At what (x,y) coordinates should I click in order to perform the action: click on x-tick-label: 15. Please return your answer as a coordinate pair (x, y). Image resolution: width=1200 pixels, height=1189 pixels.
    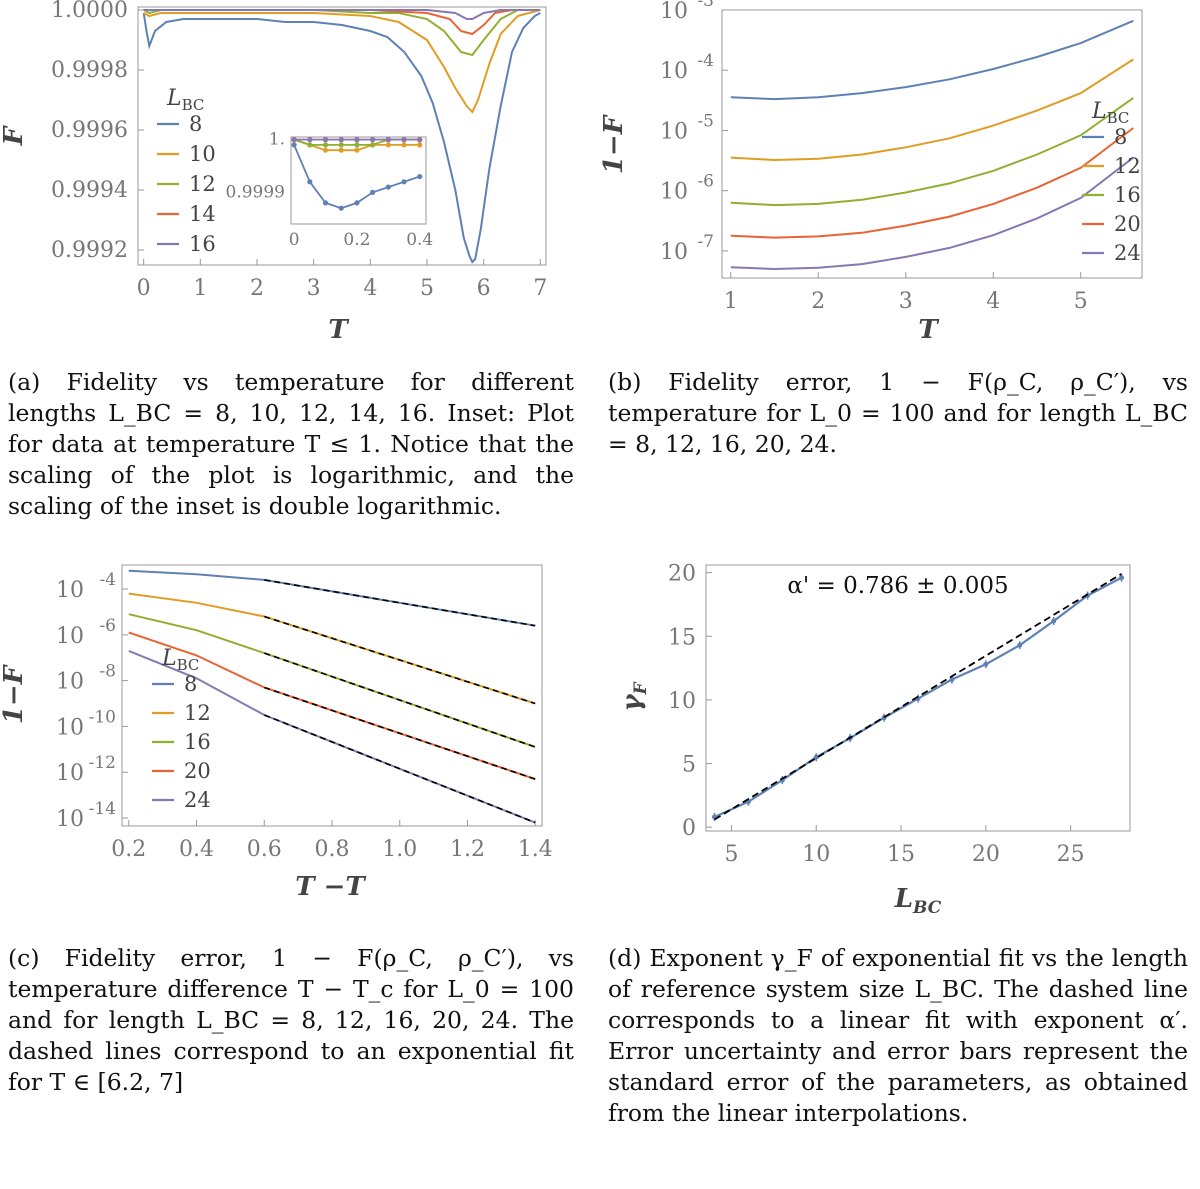
    Looking at the image, I should click on (901, 854).